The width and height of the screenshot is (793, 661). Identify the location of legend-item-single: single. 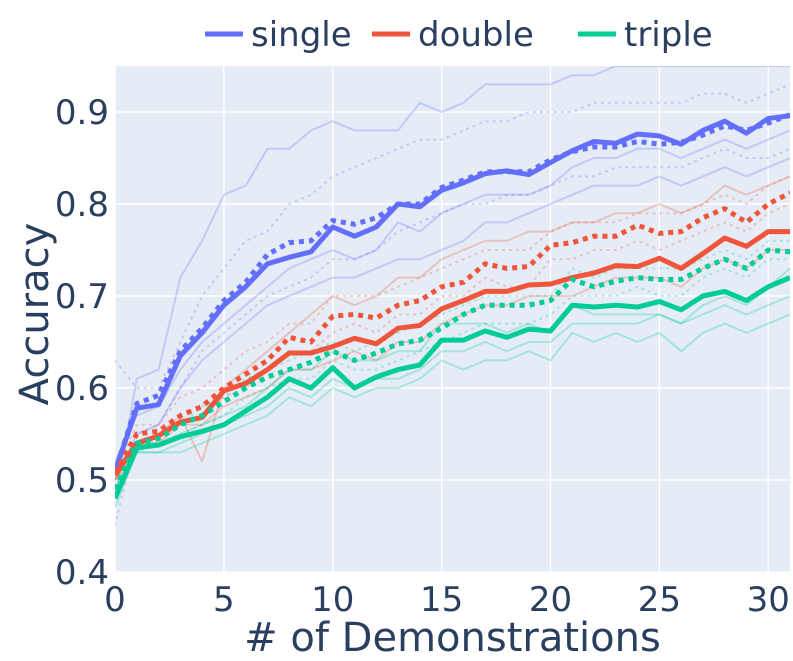
(278, 35).